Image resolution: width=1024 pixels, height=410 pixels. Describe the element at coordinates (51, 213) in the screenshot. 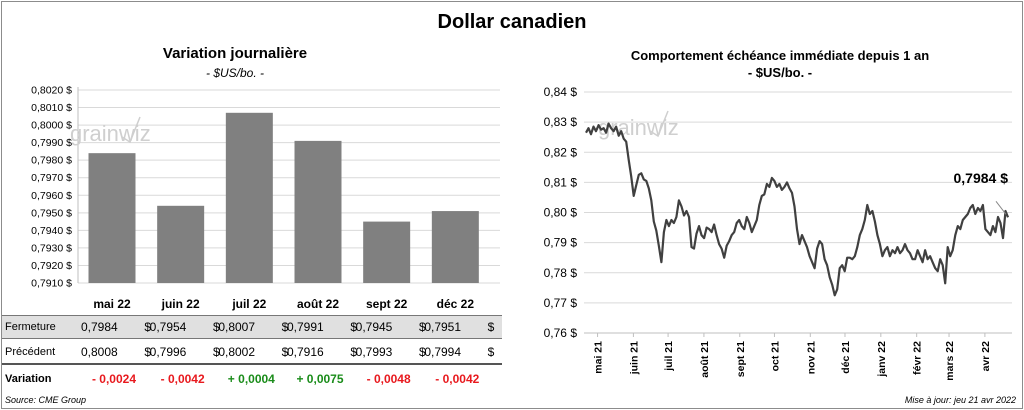

I see `bar-y-tick-label: 0,7950 $` at that location.